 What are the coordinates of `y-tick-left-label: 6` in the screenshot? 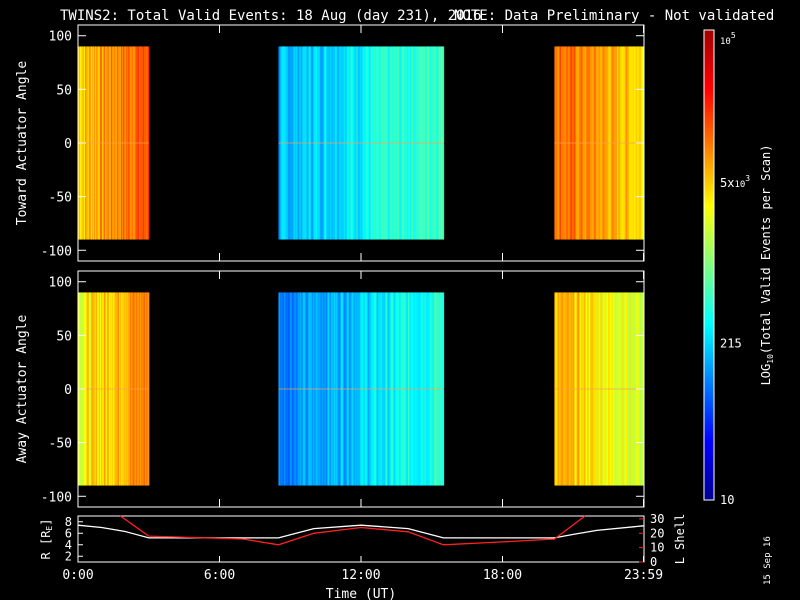 It's located at (68, 533).